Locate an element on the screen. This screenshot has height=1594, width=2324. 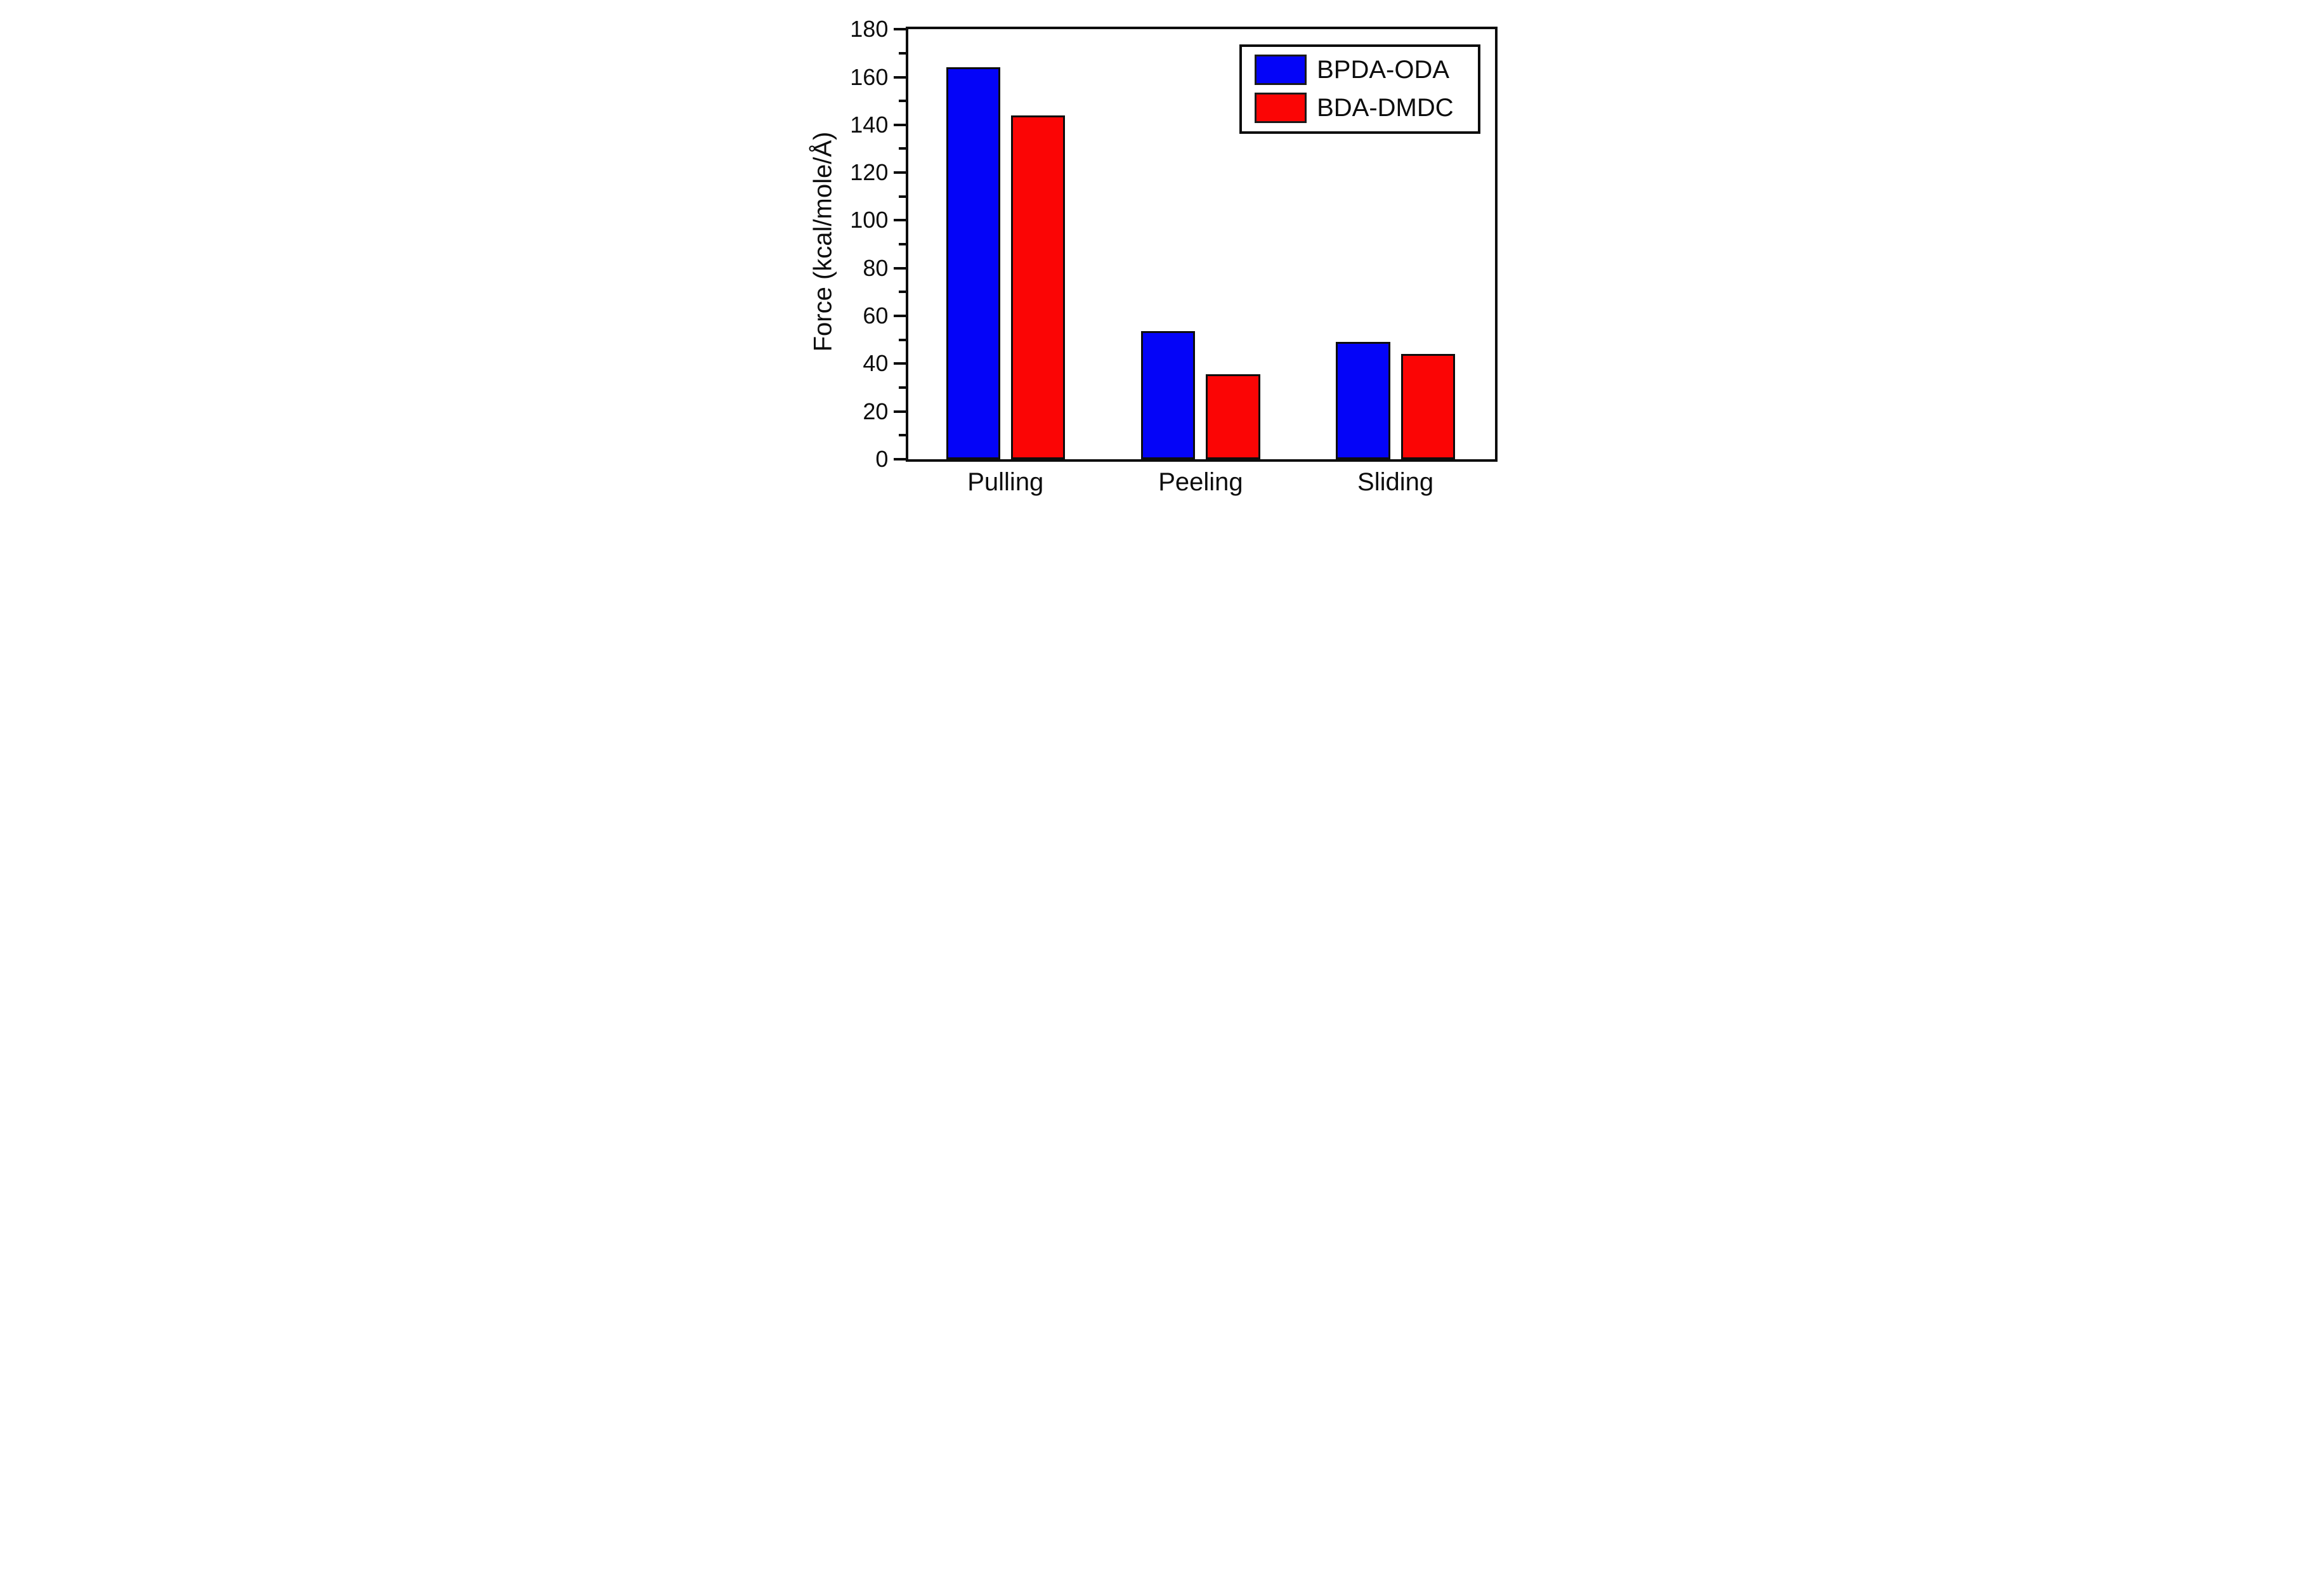
bar-bpda-oda-pulling is located at coordinates (973, 263).